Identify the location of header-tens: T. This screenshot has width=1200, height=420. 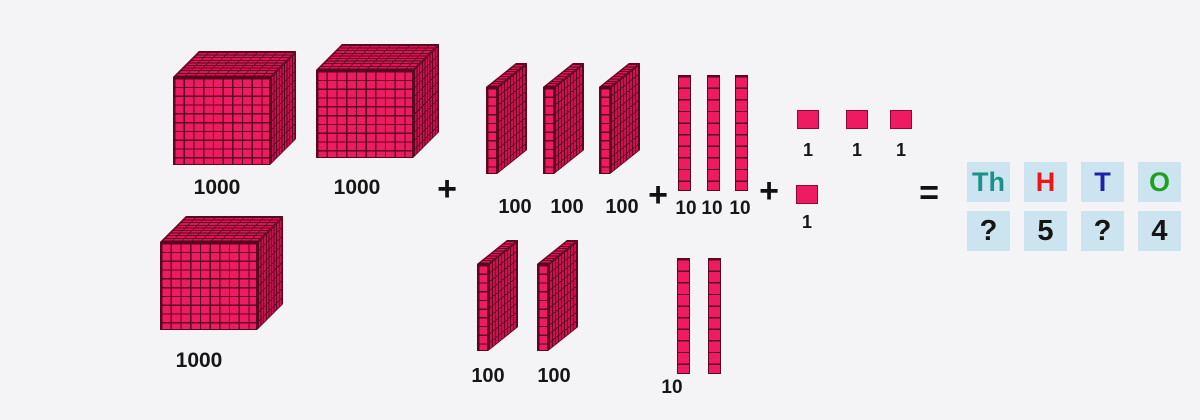
(1102, 182).